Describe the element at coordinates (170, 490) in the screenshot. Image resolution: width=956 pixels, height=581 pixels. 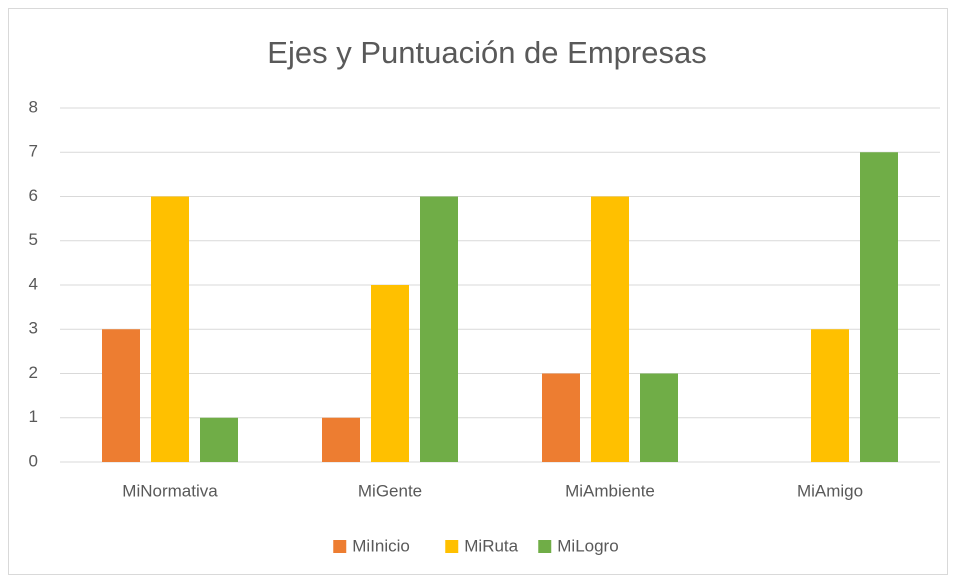
I see `x-tick-label: MiNormativa` at that location.